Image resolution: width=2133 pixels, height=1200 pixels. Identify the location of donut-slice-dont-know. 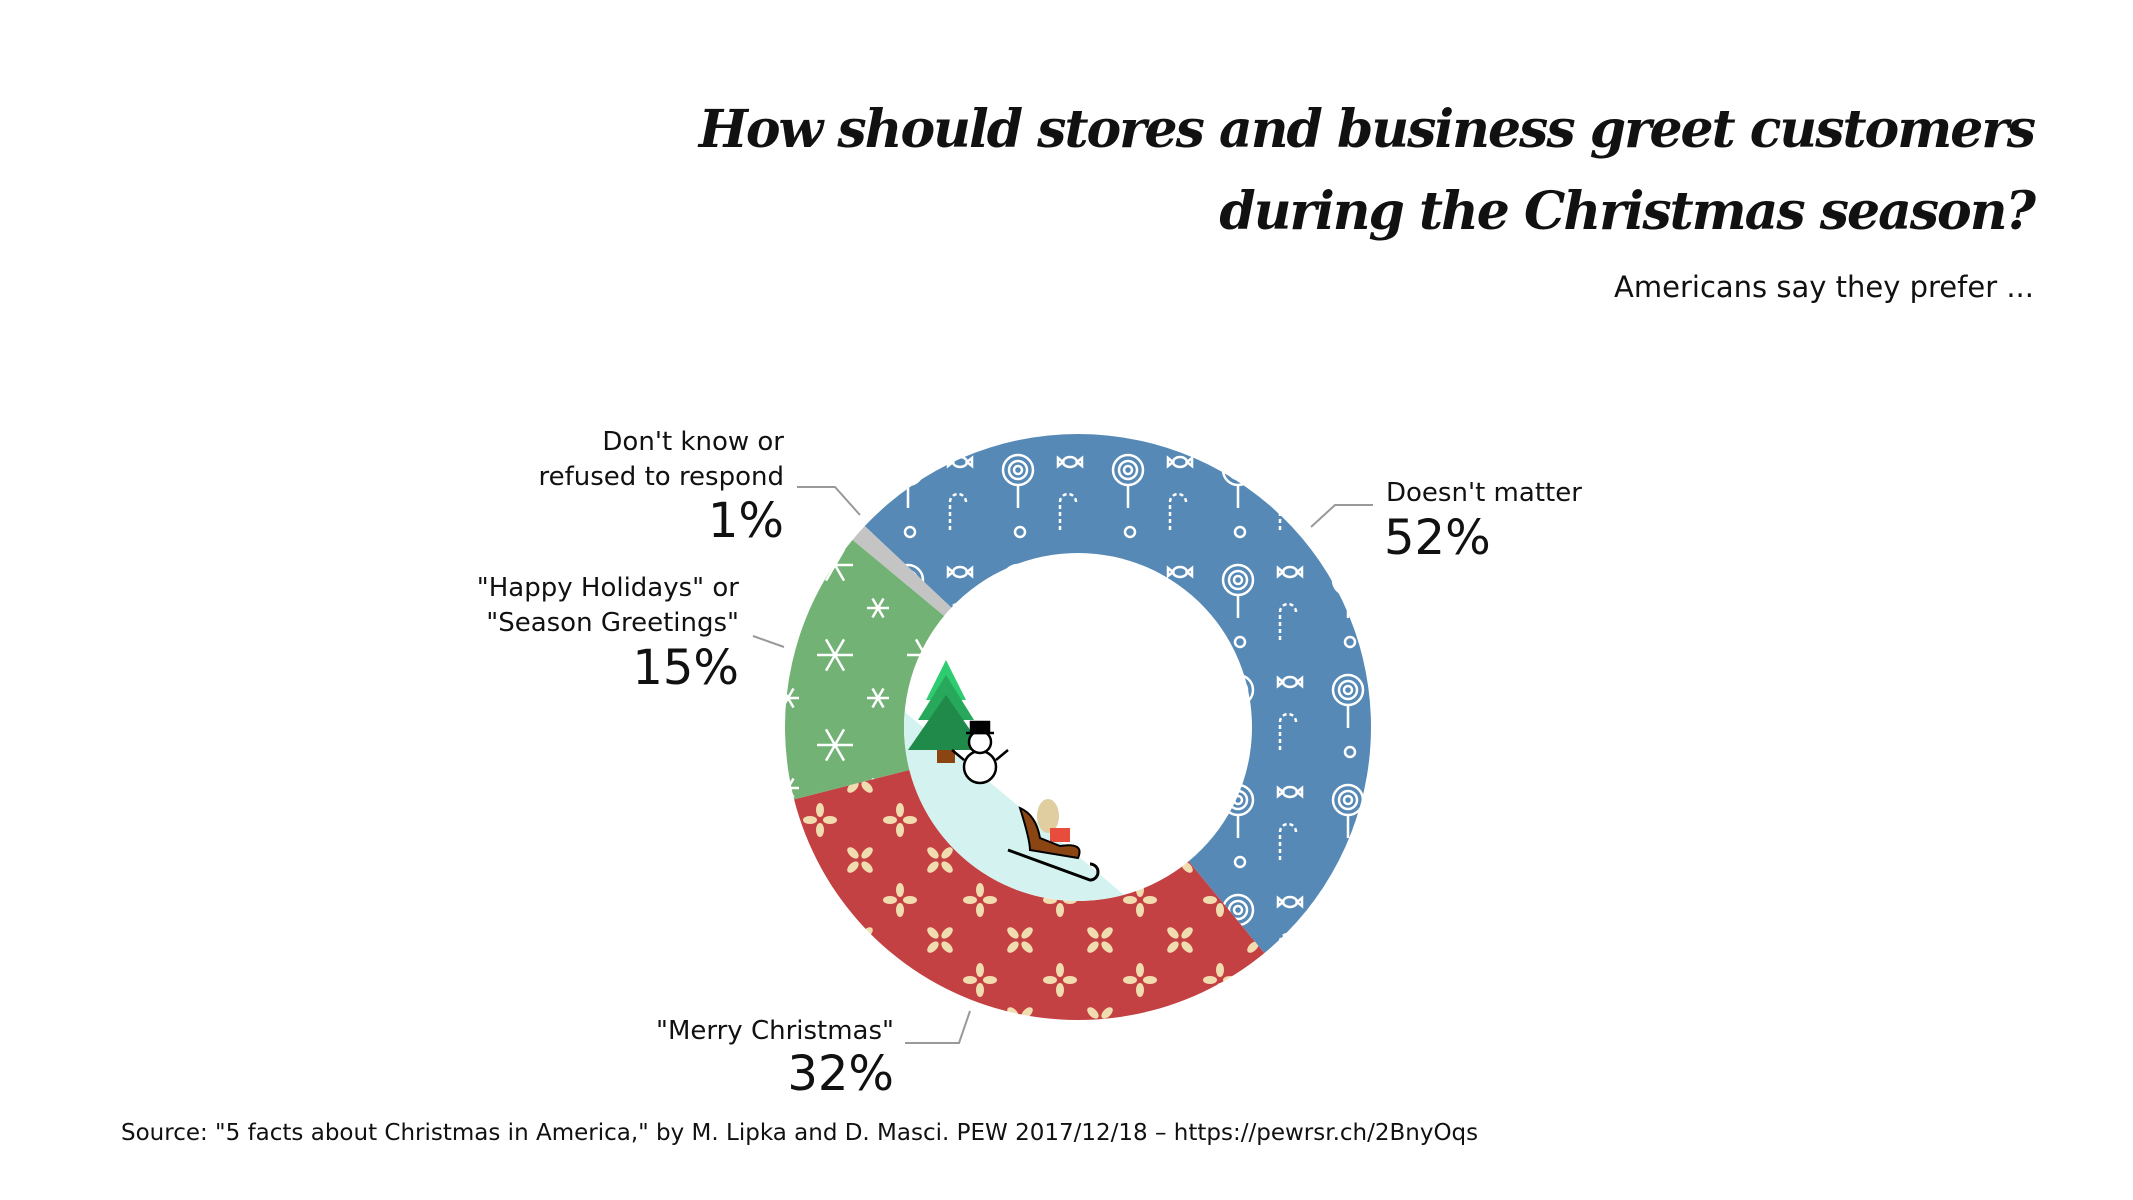
(902, 571).